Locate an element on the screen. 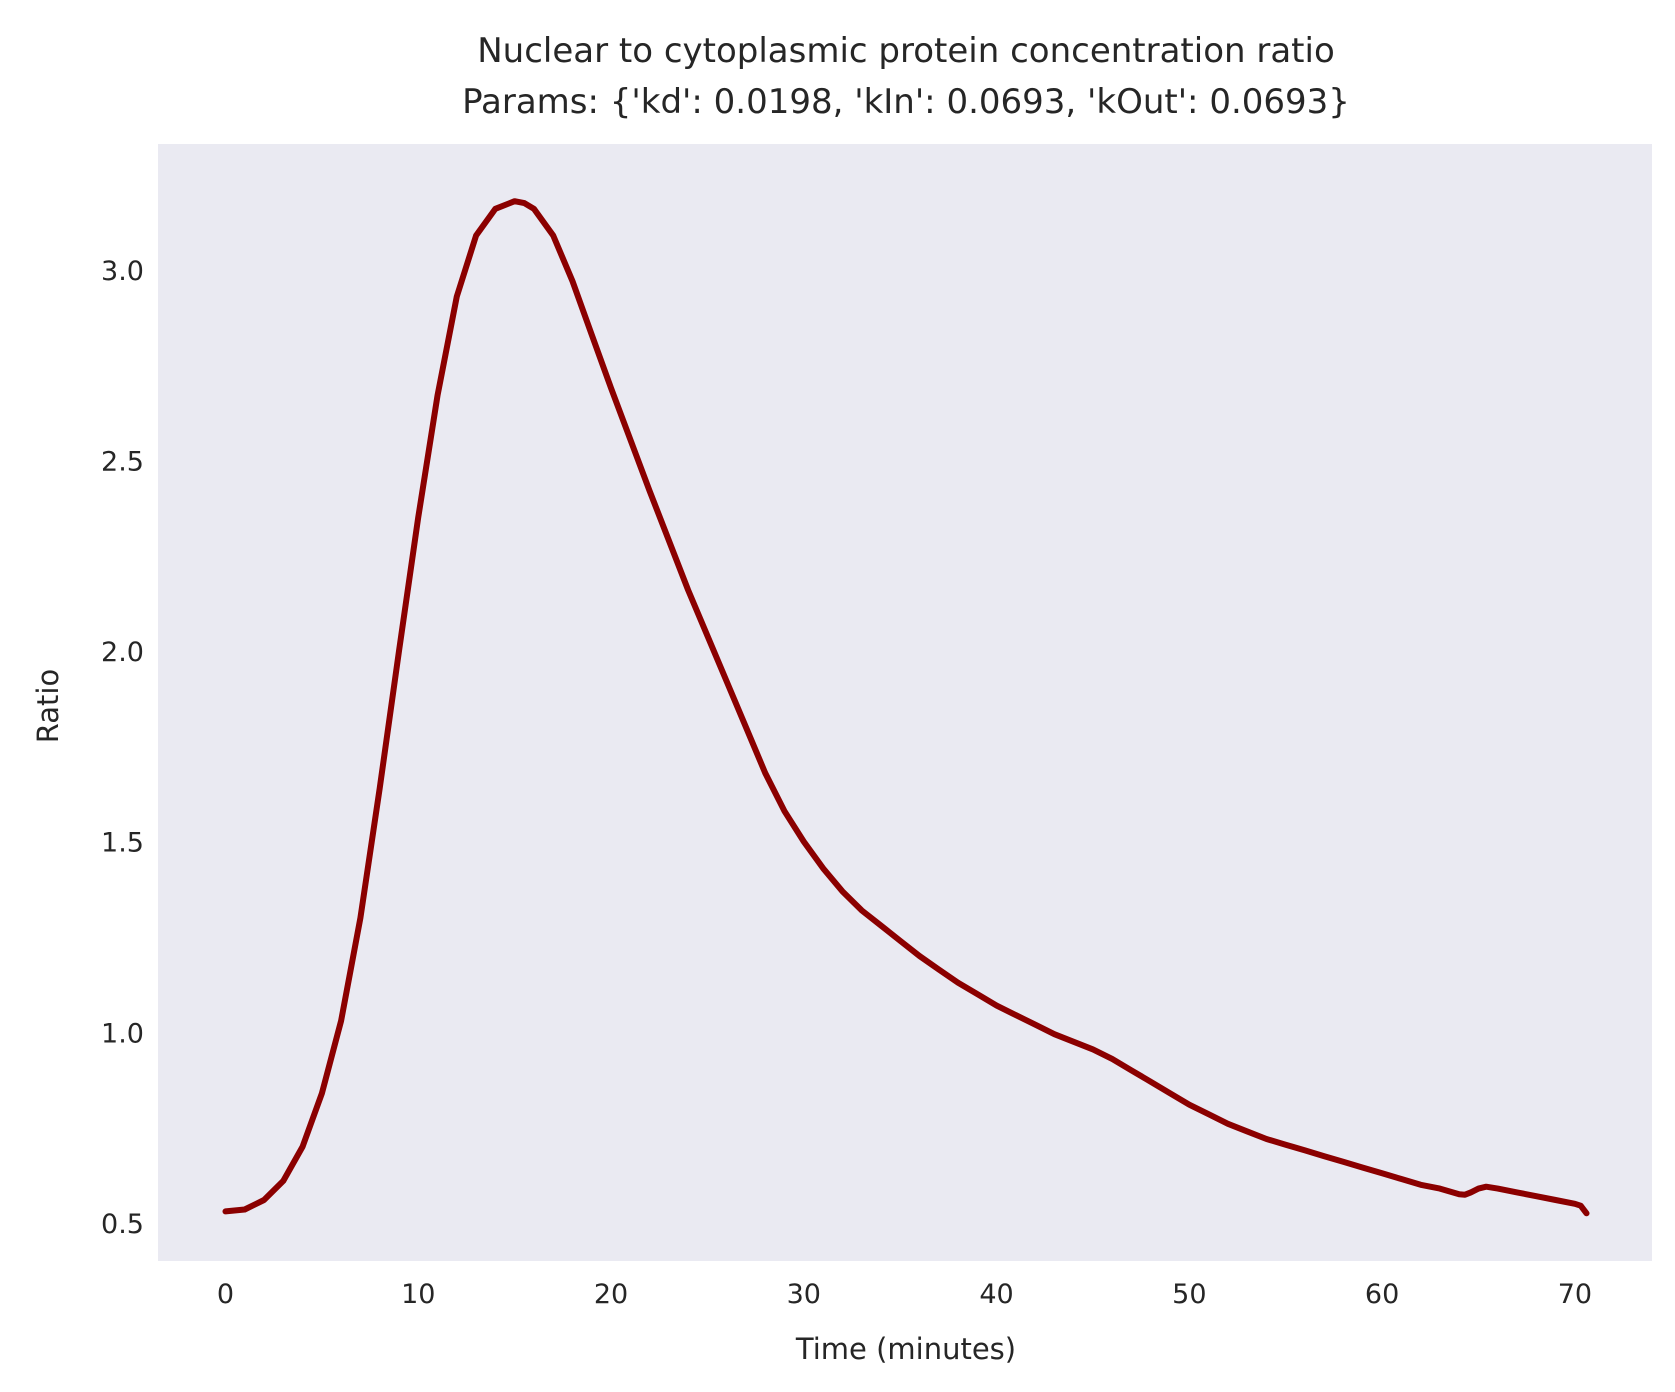  y-tick-label: 1.5 is located at coordinates (122, 843).